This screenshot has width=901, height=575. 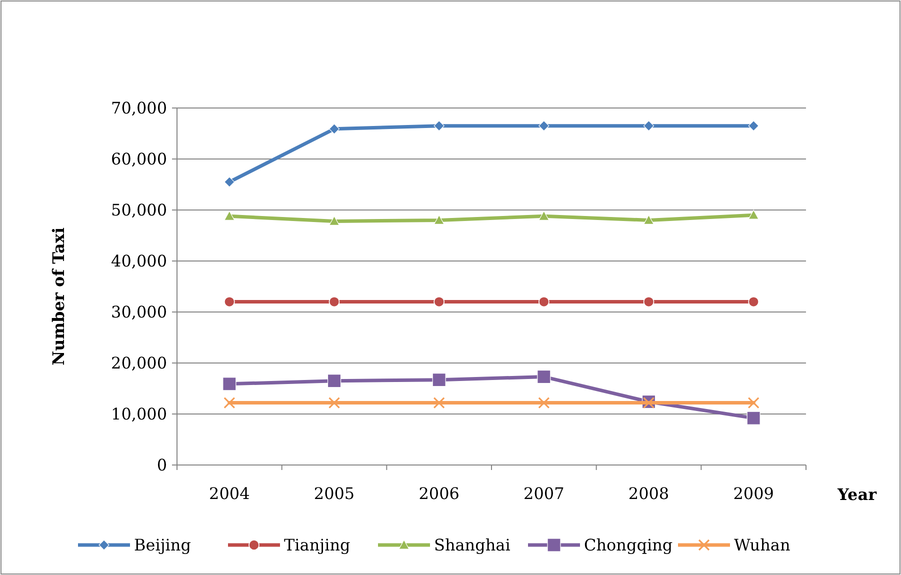 What do you see at coordinates (139, 108) in the screenshot?
I see `y-tick-label: 70,000` at bounding box center [139, 108].